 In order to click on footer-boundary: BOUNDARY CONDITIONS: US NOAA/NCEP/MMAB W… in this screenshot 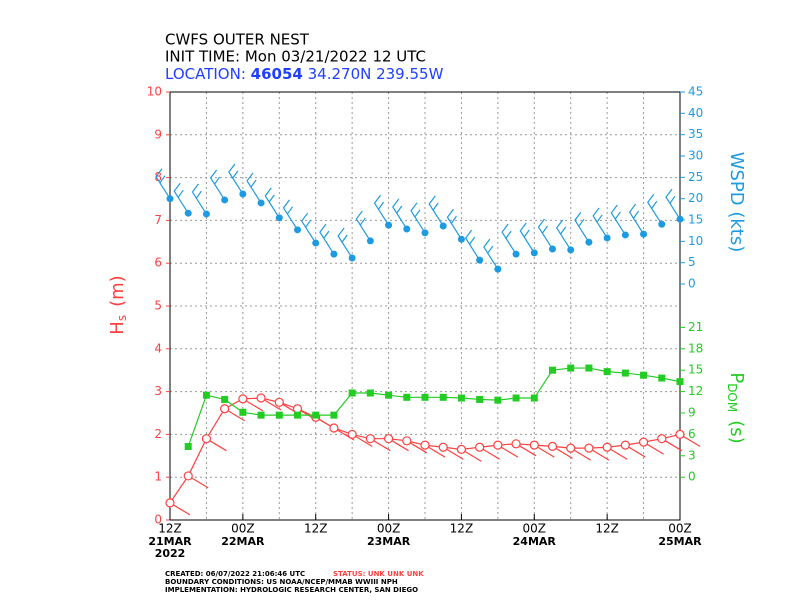, I will do `click(281, 582)`.